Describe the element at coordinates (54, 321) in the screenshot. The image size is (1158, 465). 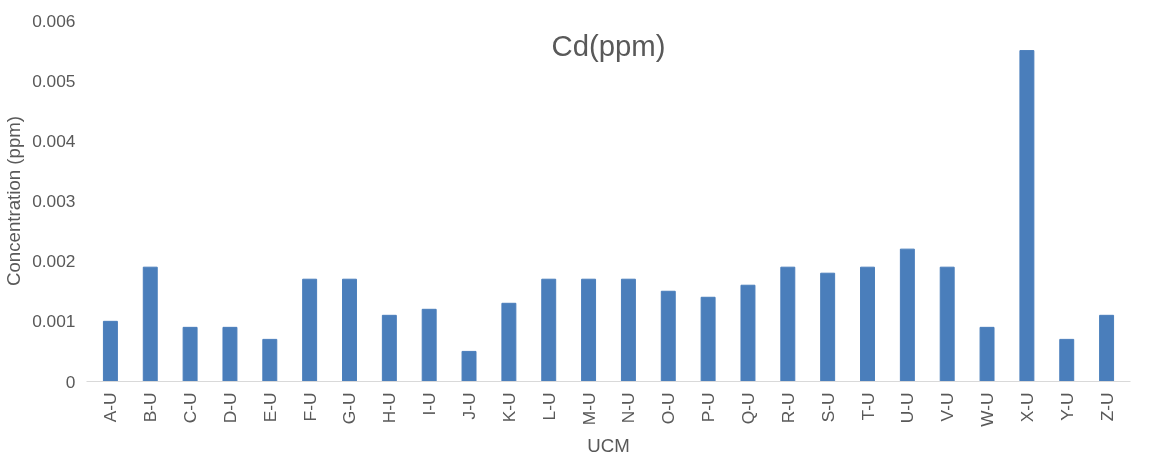
I see `y-tick-label: 0.001` at that location.